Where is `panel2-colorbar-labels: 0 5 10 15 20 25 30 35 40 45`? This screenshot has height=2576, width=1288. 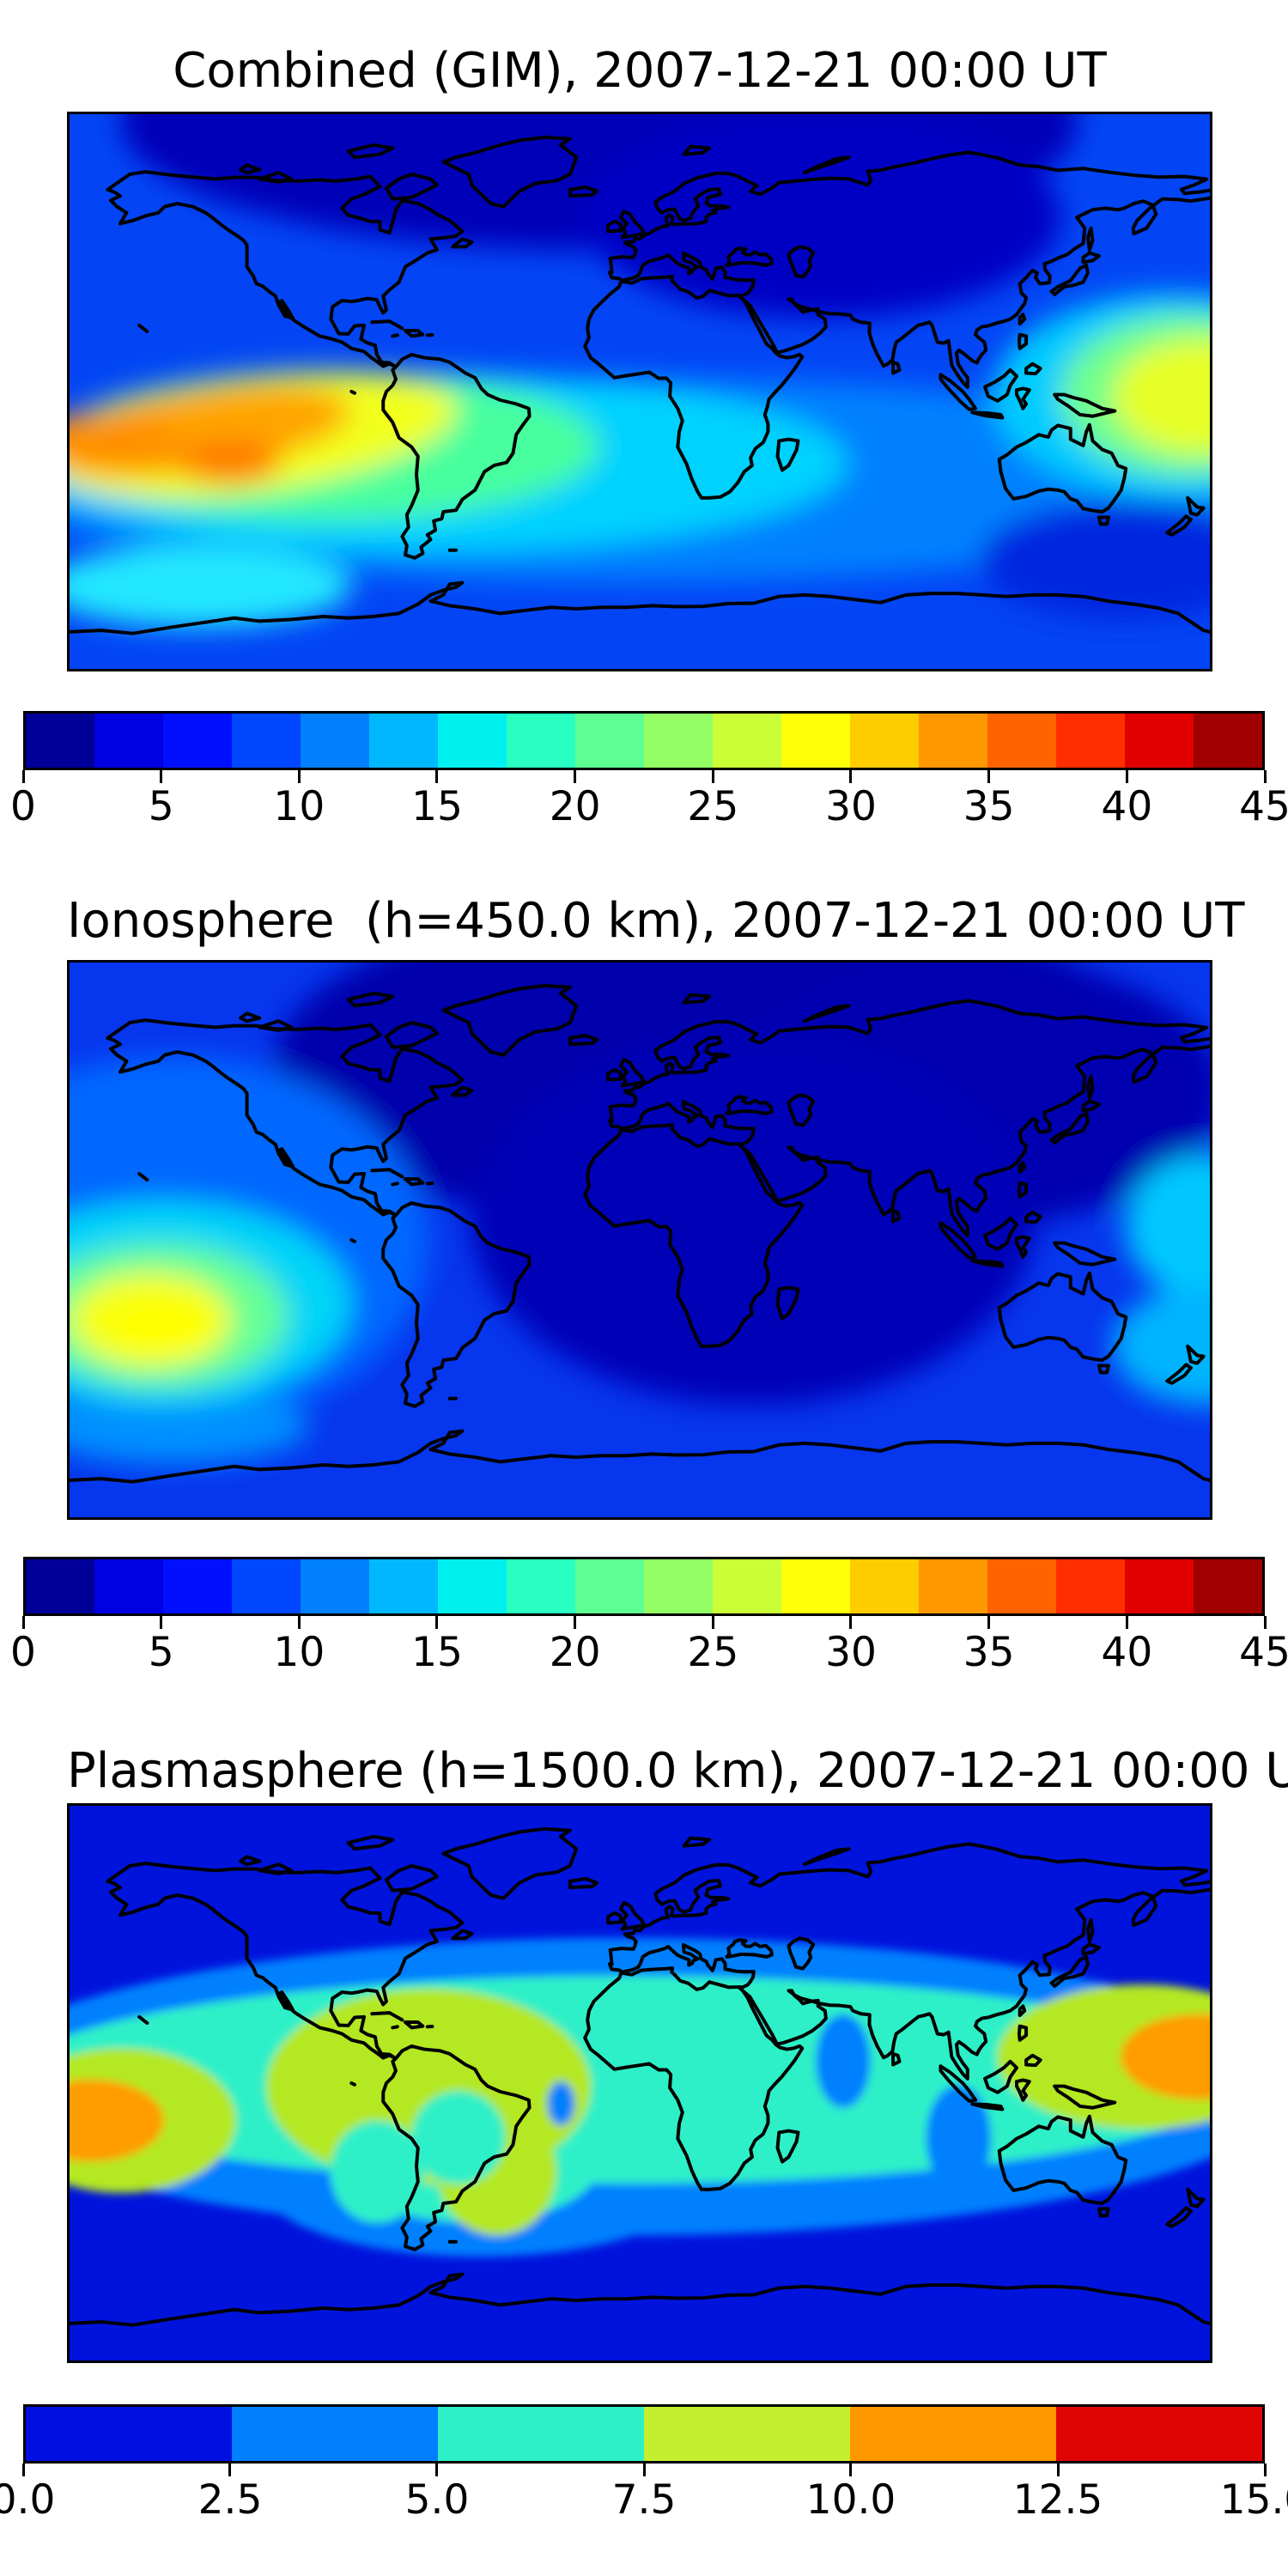
panel2-colorbar-labels: 0 5 10 15 20 25 30 35 40 45 is located at coordinates (649, 1656).